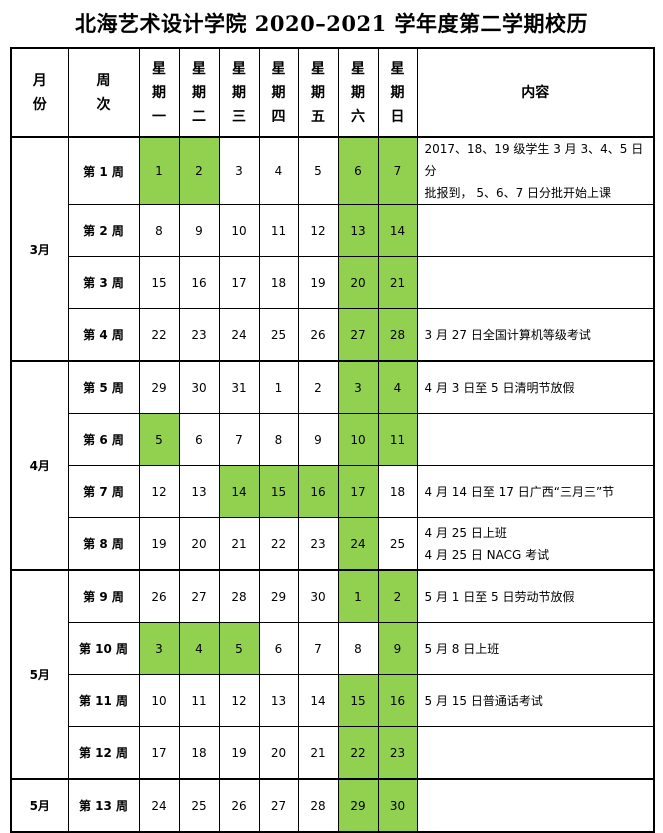 This screenshot has height=833, width=663. I want to click on week-label: 第 11 周, so click(103, 700).